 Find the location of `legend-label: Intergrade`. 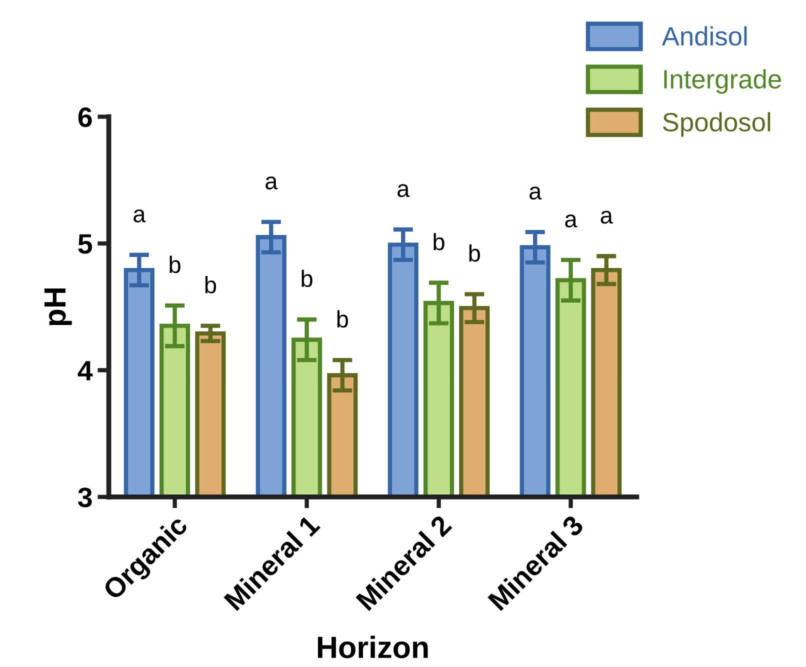

legend-label: Intergrade is located at coordinates (722, 81).